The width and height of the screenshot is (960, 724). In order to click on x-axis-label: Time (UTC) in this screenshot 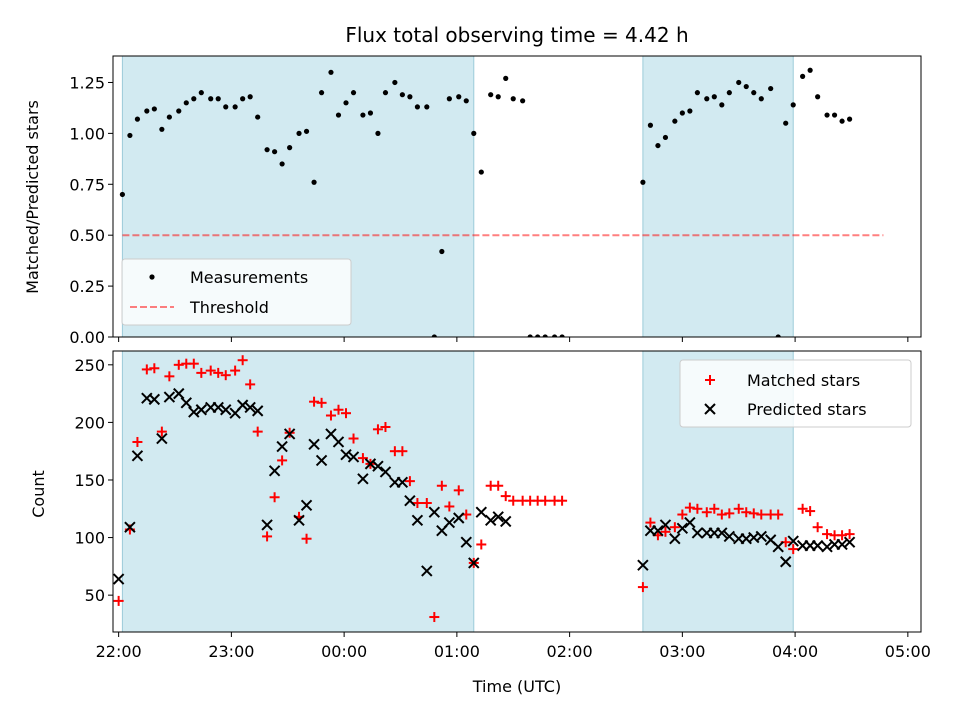, I will do `click(516, 686)`.